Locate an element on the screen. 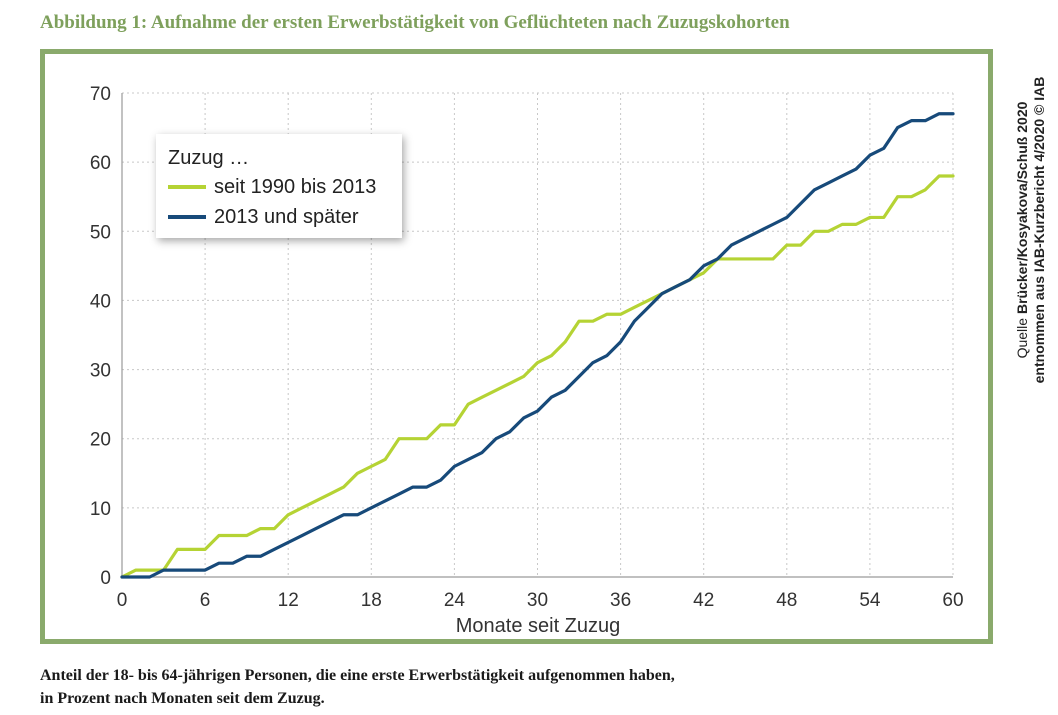 The height and width of the screenshot is (715, 1058). x-axis-label: Monate seit Zuzug is located at coordinates (538, 626).